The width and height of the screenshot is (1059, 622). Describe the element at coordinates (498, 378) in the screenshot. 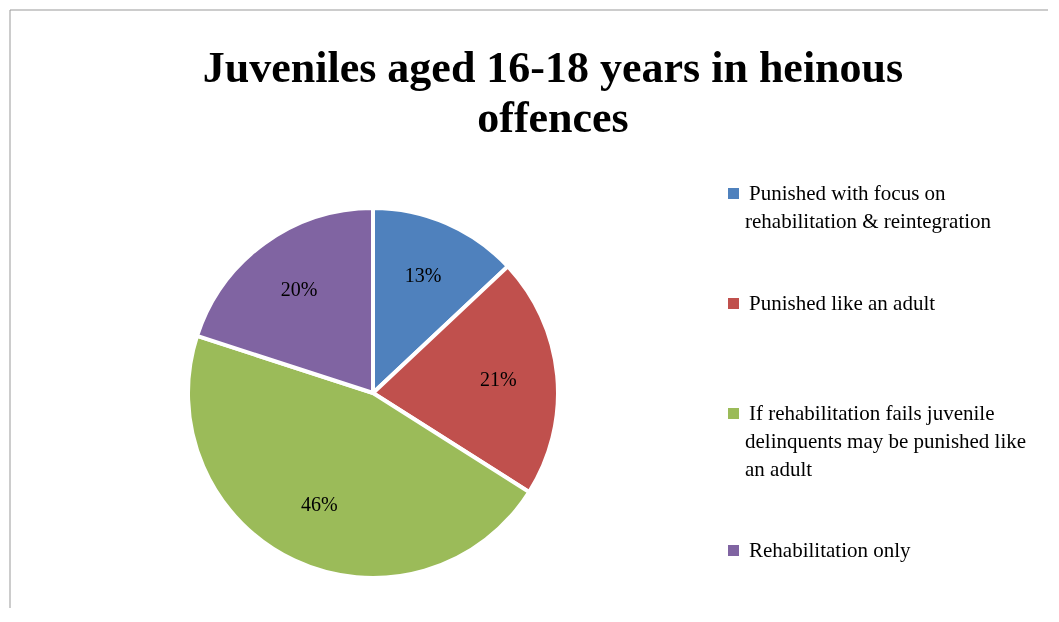

I see `data-label: 21%` at that location.